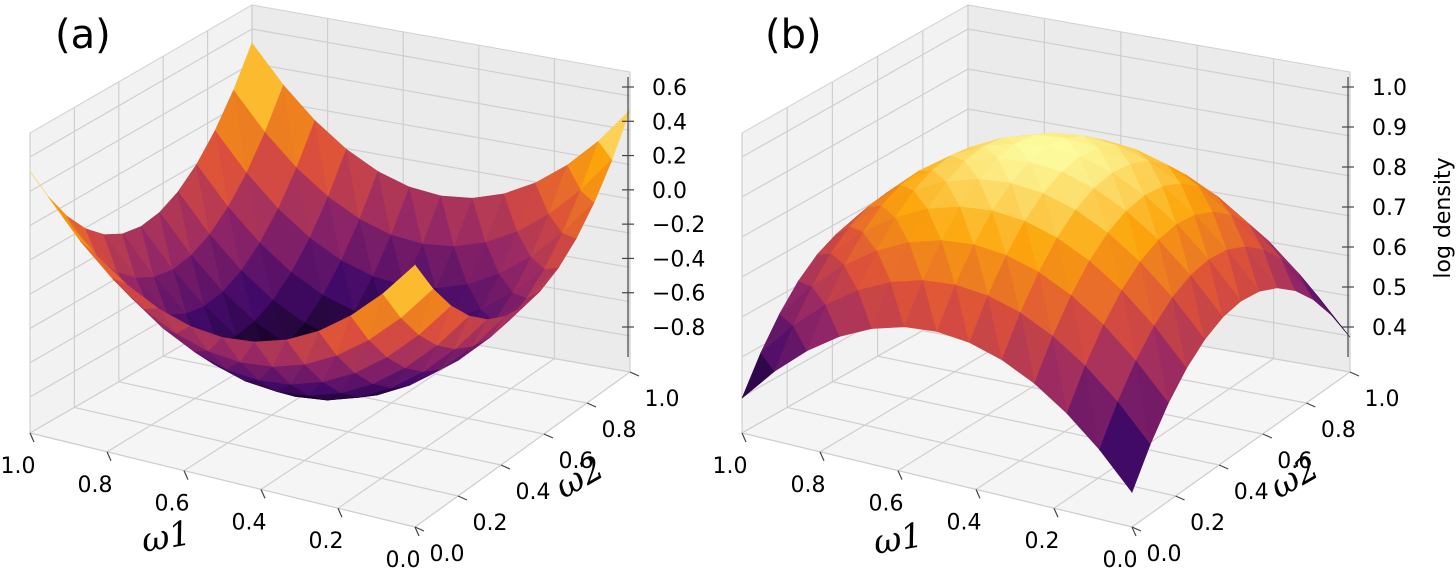 This screenshot has height=573, width=1456. Describe the element at coordinates (1389, 208) in the screenshot. I see `z-tick-label: 0.7` at that location.